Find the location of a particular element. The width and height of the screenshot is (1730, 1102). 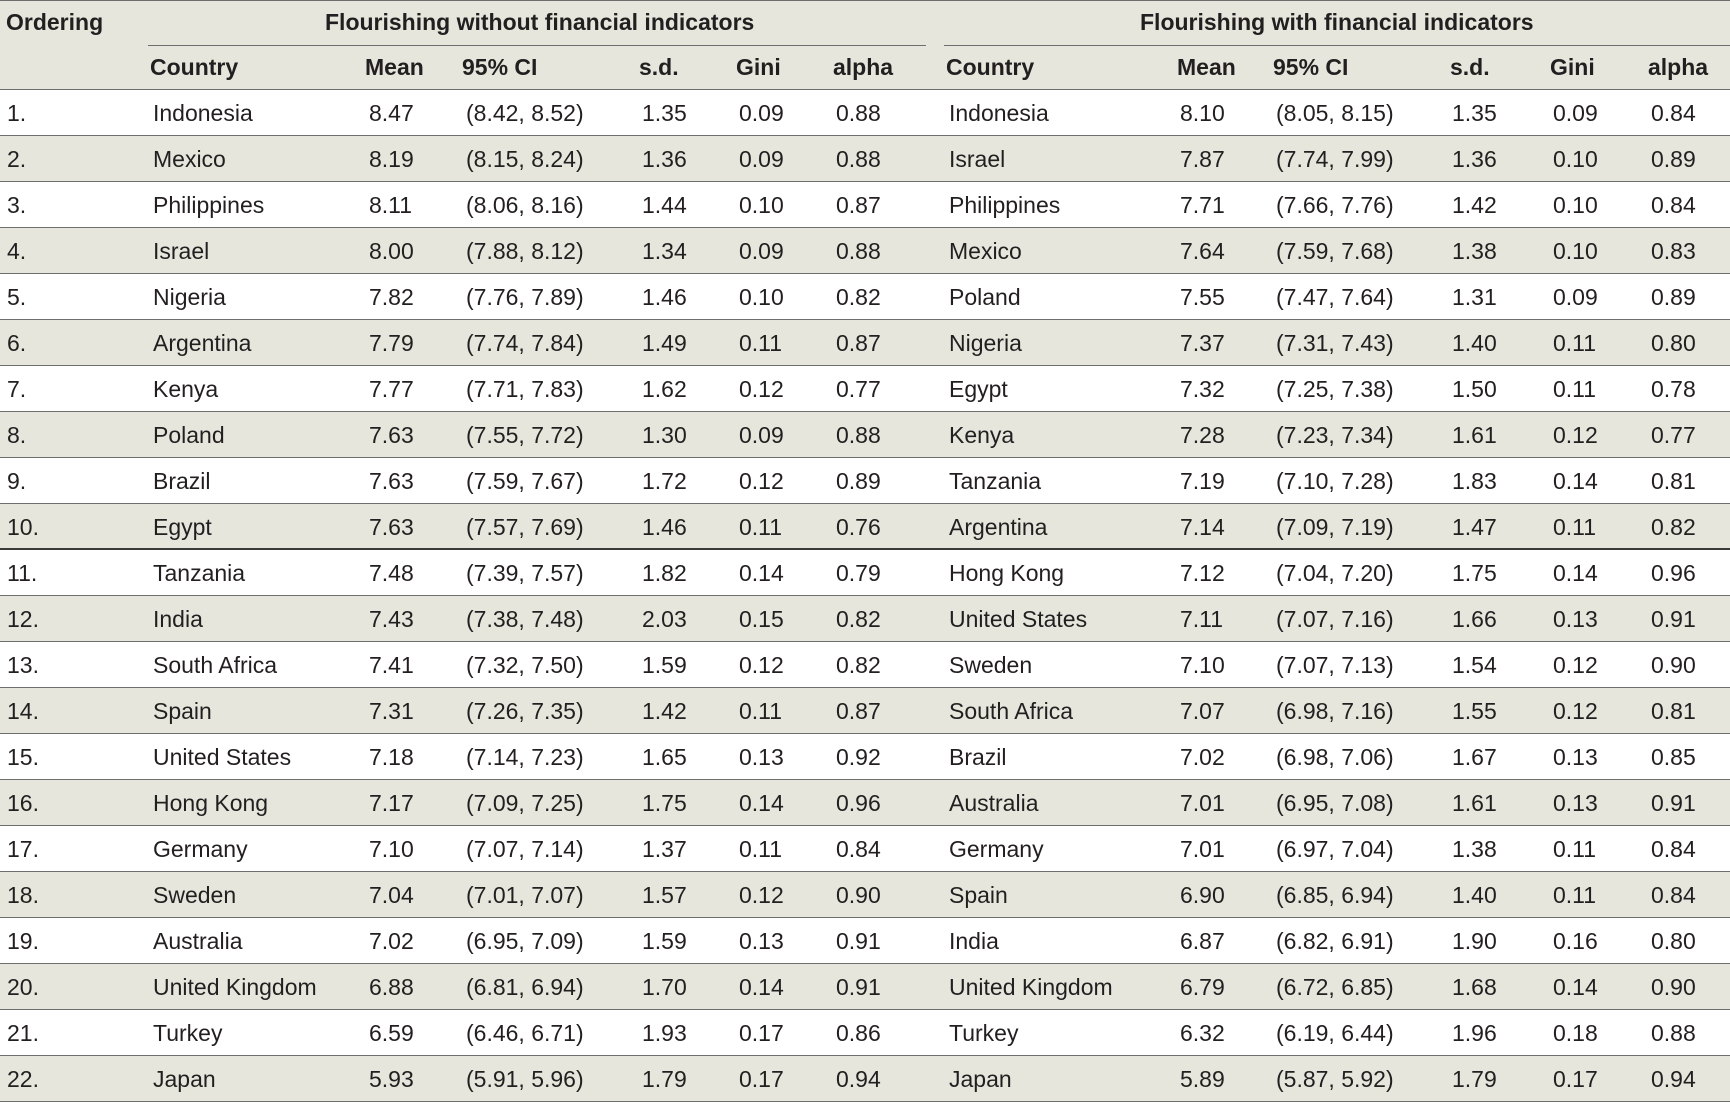

country-cell-left: United Kingdom is located at coordinates (235, 987).